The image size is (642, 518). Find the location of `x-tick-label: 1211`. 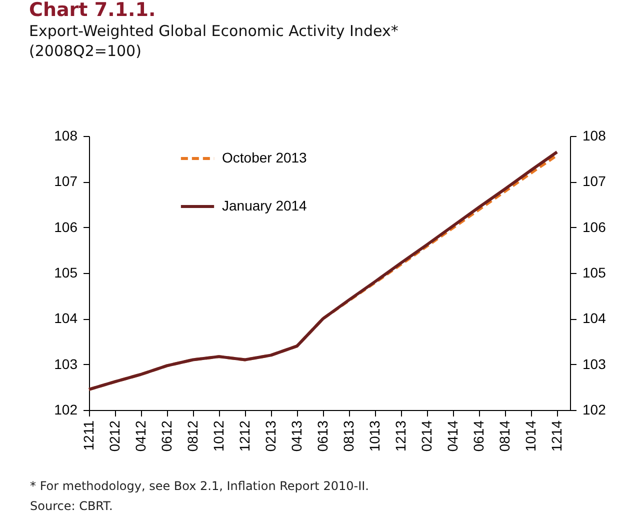

x-tick-label: 1211 is located at coordinates (88, 435).